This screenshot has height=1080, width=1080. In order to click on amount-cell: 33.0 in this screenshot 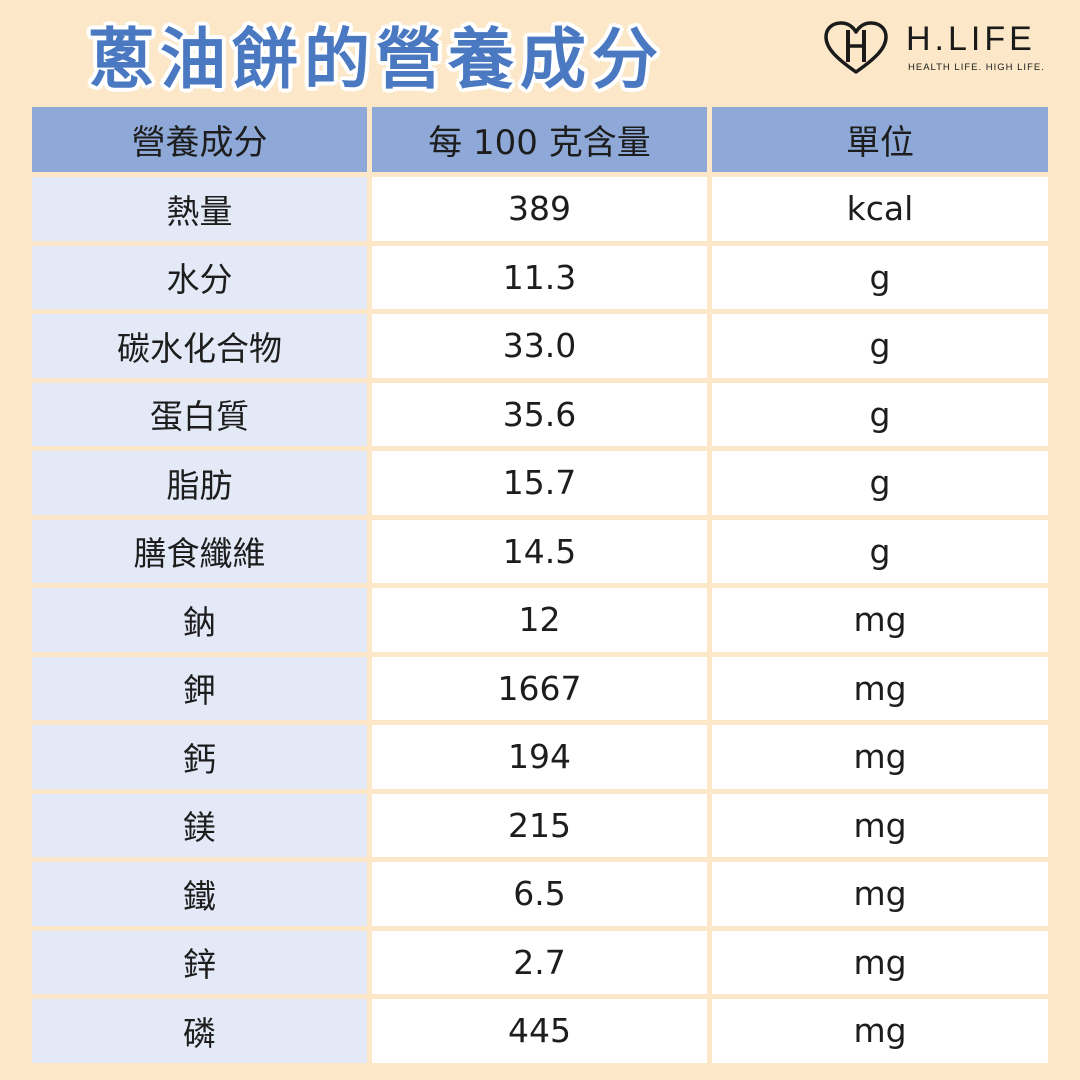, I will do `click(542, 348)`.